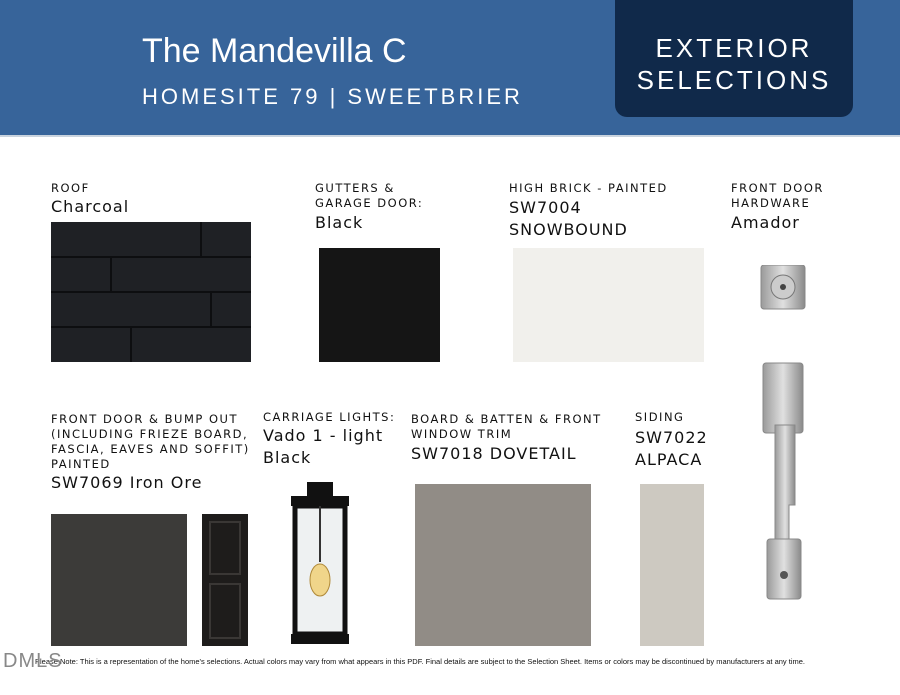 This screenshot has height=695, width=900. I want to click on board-batten-label: BOARD & BATTEN & FRONT WINDOW TRIM, so click(506, 427).